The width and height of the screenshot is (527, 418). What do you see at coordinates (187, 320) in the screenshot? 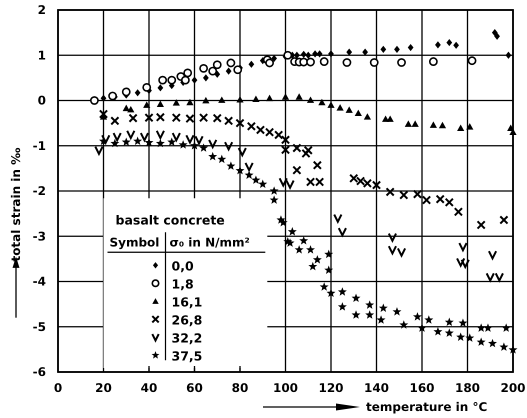
I see `legend-label: 26,8` at bounding box center [187, 320].